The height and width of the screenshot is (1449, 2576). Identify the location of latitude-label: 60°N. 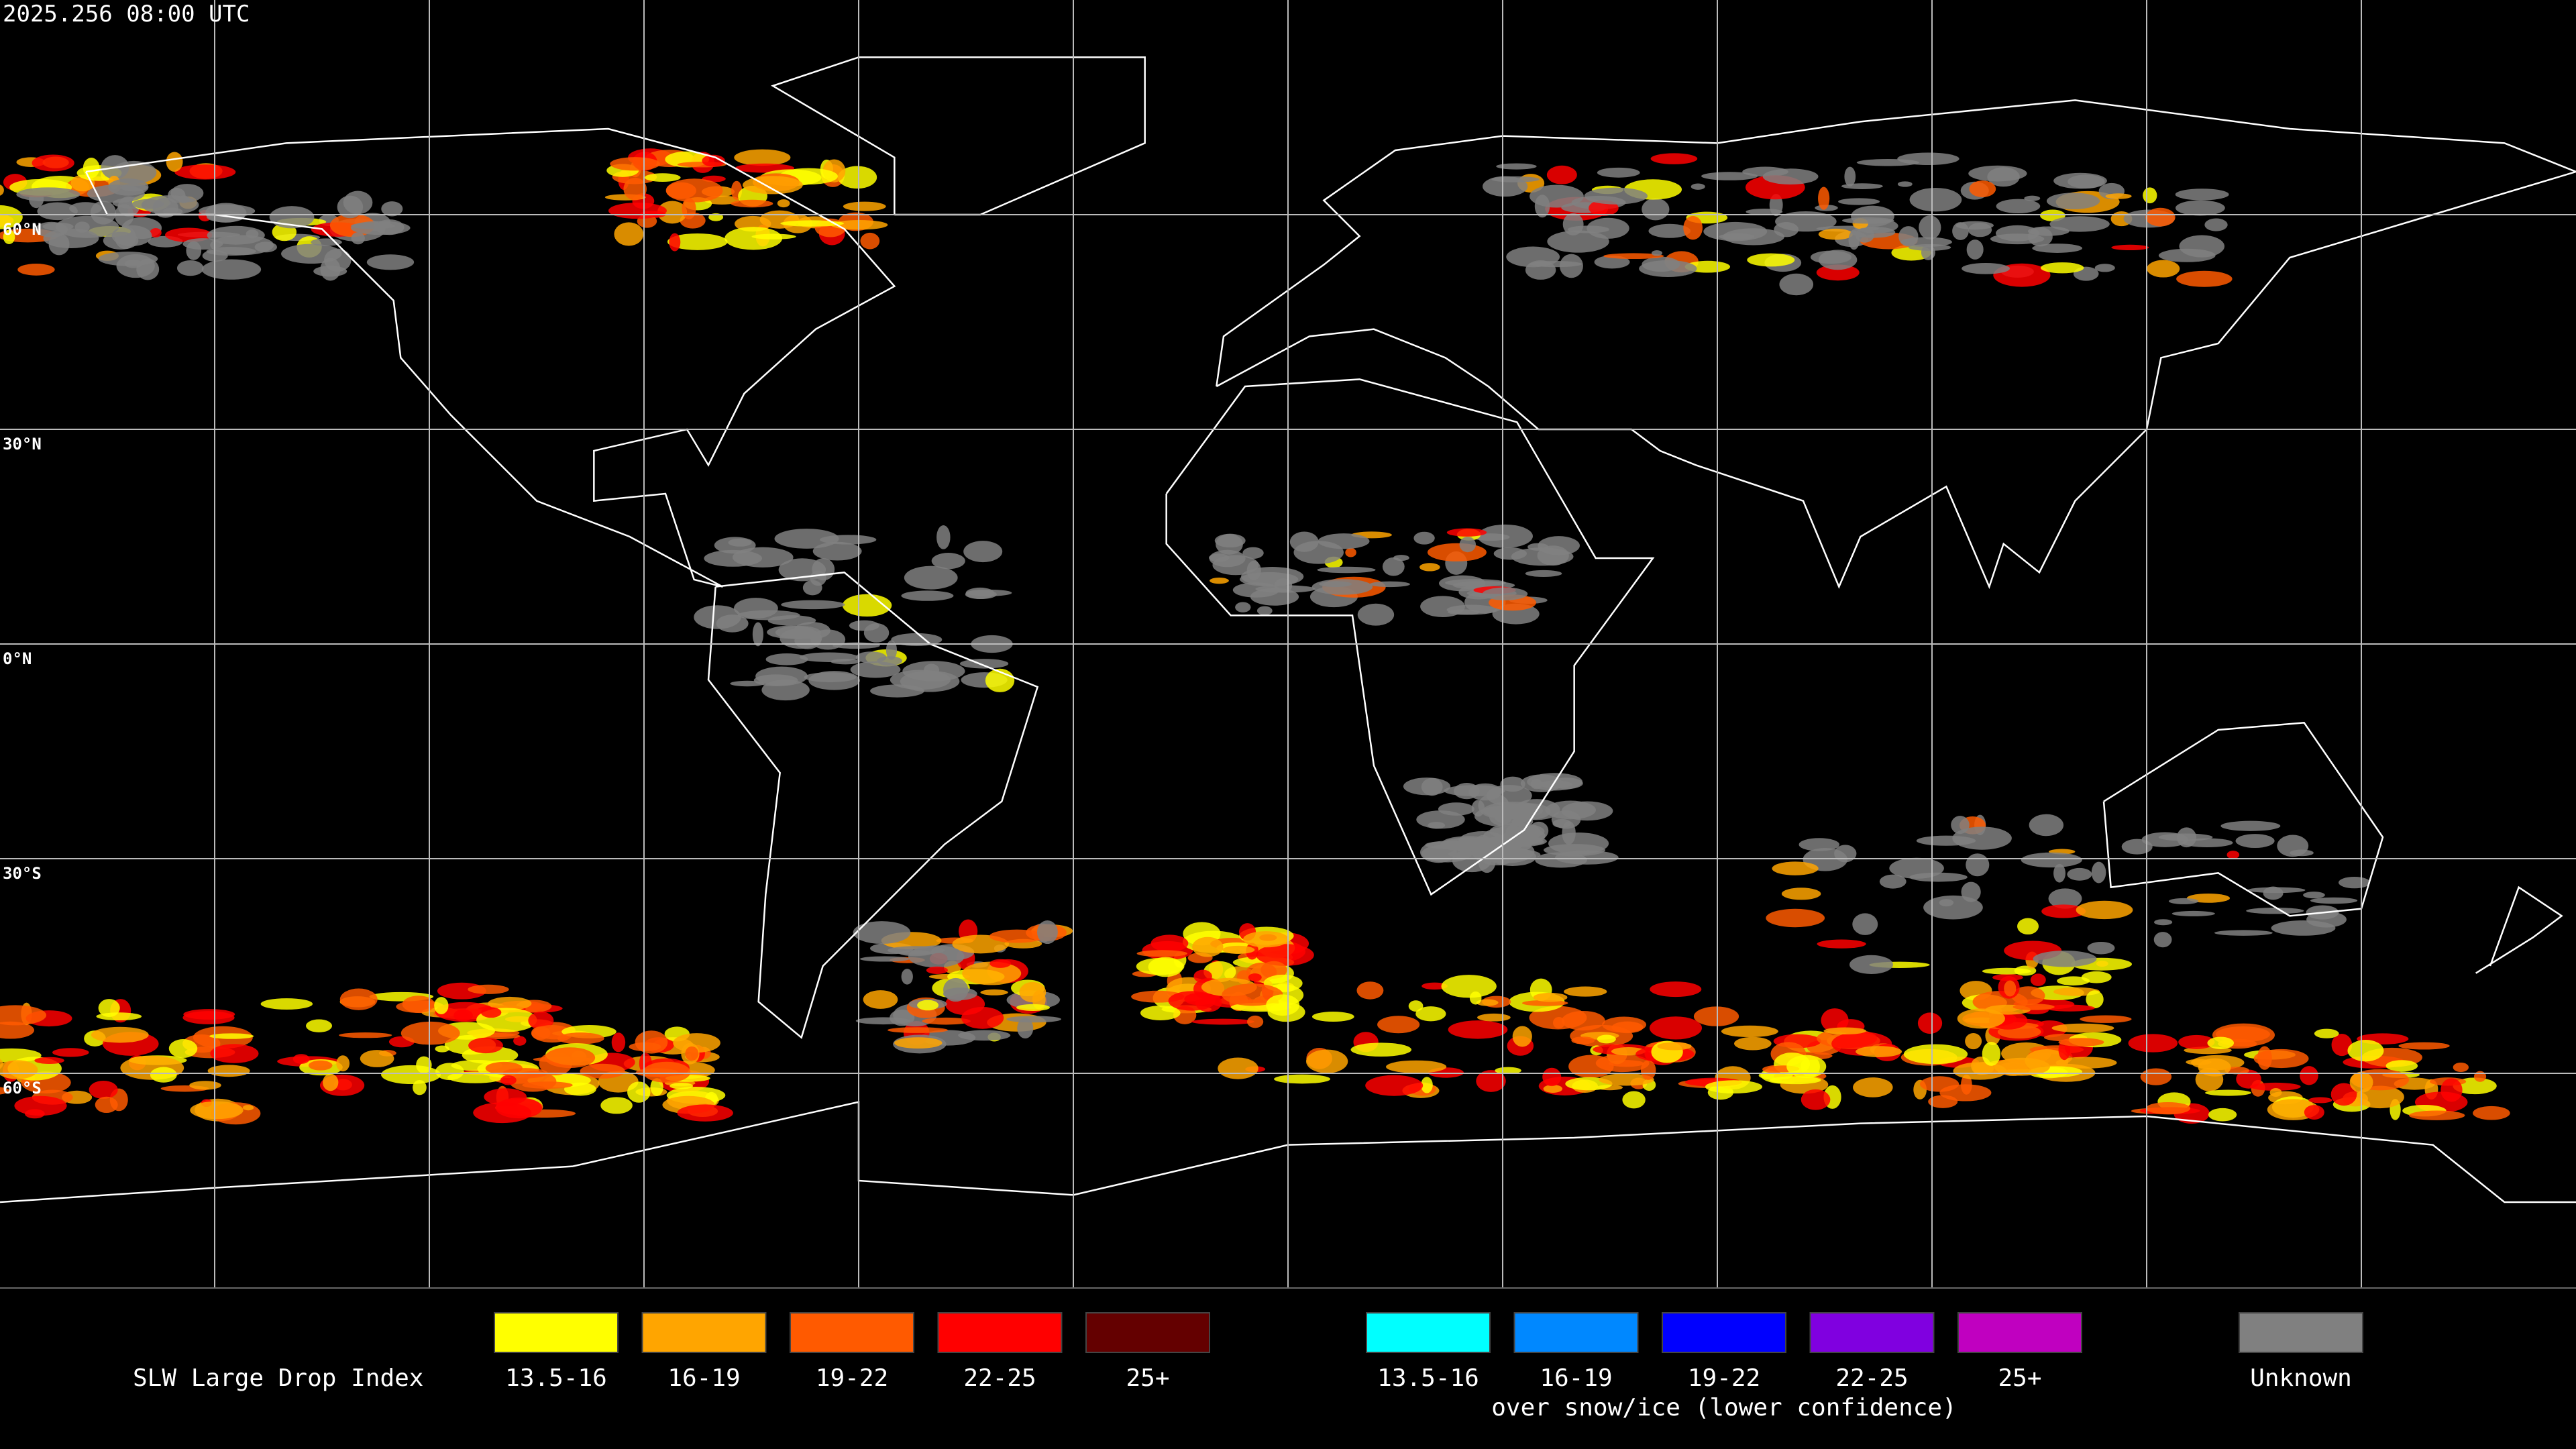
(22, 229).